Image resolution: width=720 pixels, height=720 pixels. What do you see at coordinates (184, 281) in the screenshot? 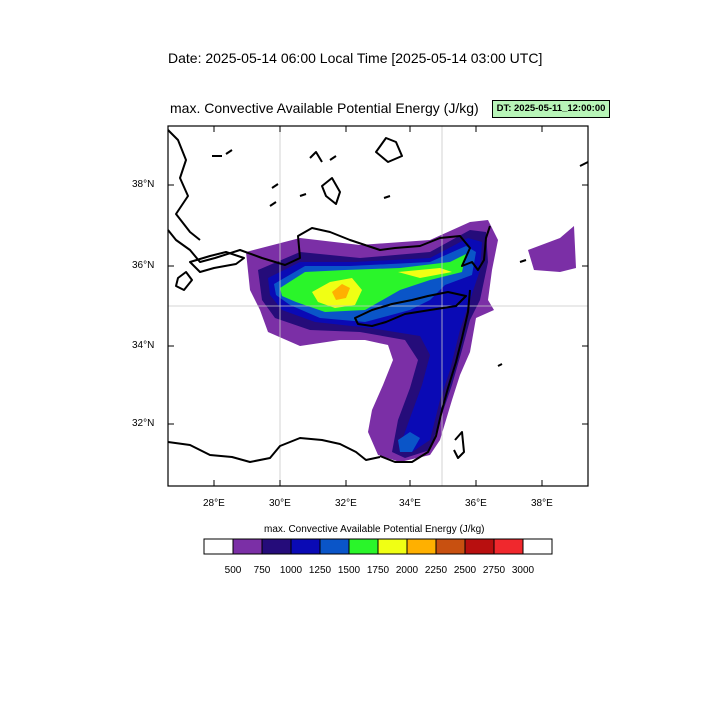
I see `coast-rhodes` at bounding box center [184, 281].